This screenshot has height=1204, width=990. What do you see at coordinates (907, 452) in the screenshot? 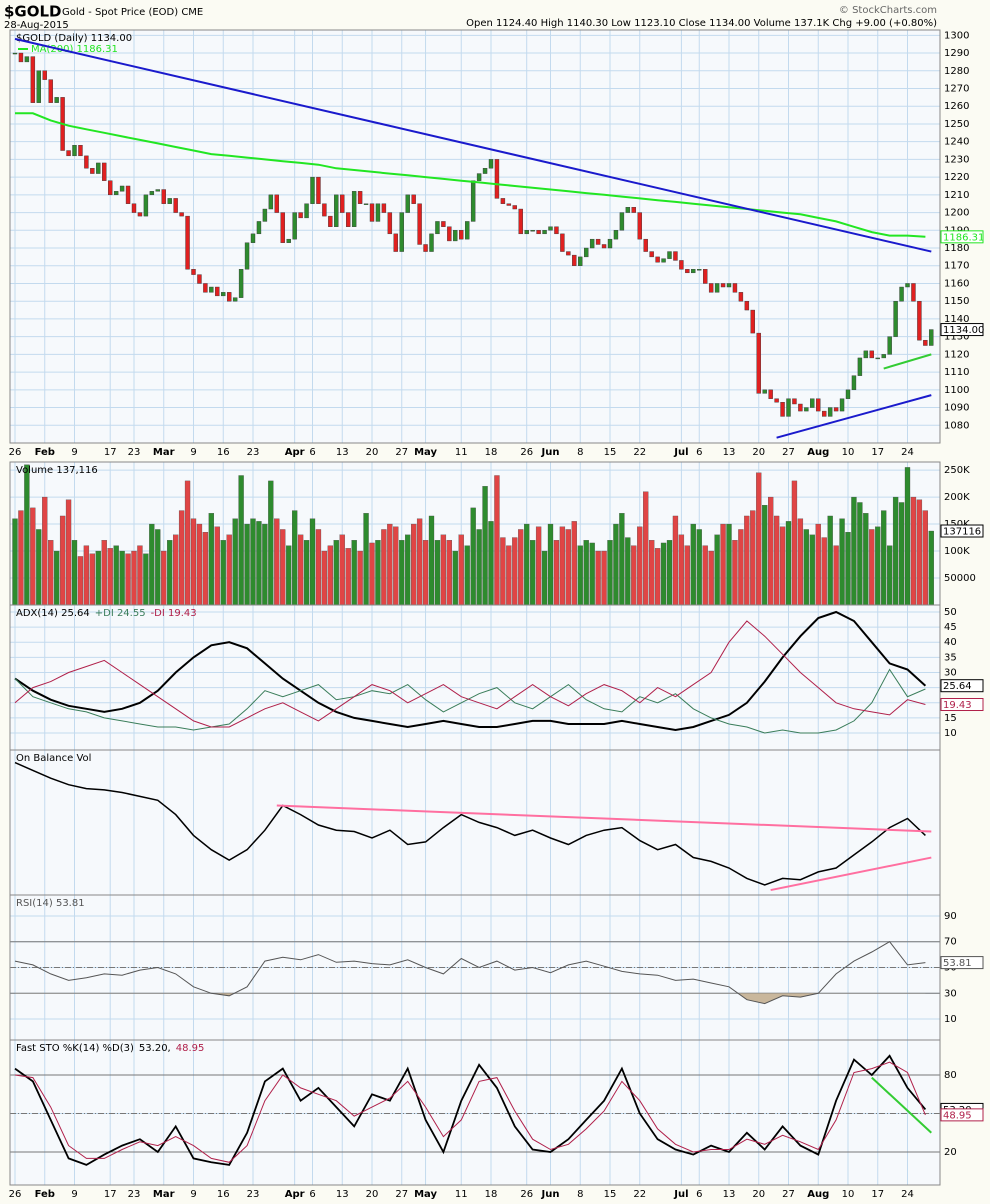
I see `x-tick-label: 24` at bounding box center [907, 452].